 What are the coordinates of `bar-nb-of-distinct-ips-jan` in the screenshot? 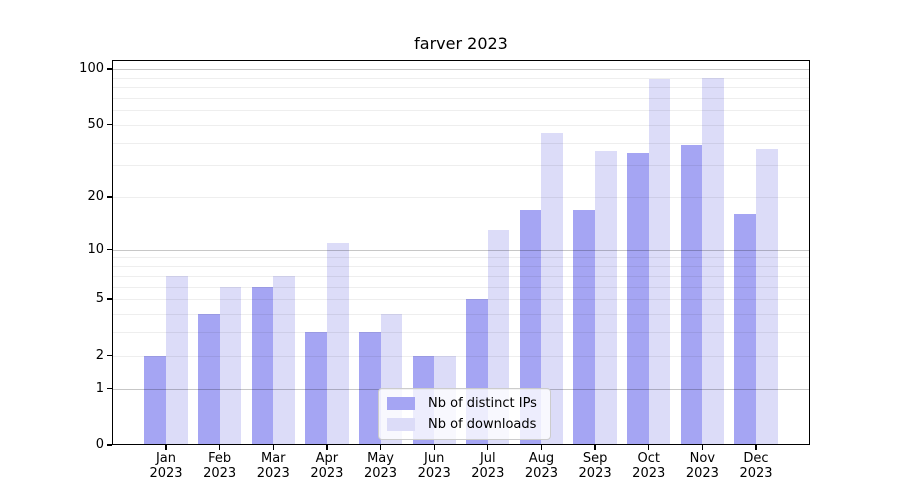 It's located at (155, 400).